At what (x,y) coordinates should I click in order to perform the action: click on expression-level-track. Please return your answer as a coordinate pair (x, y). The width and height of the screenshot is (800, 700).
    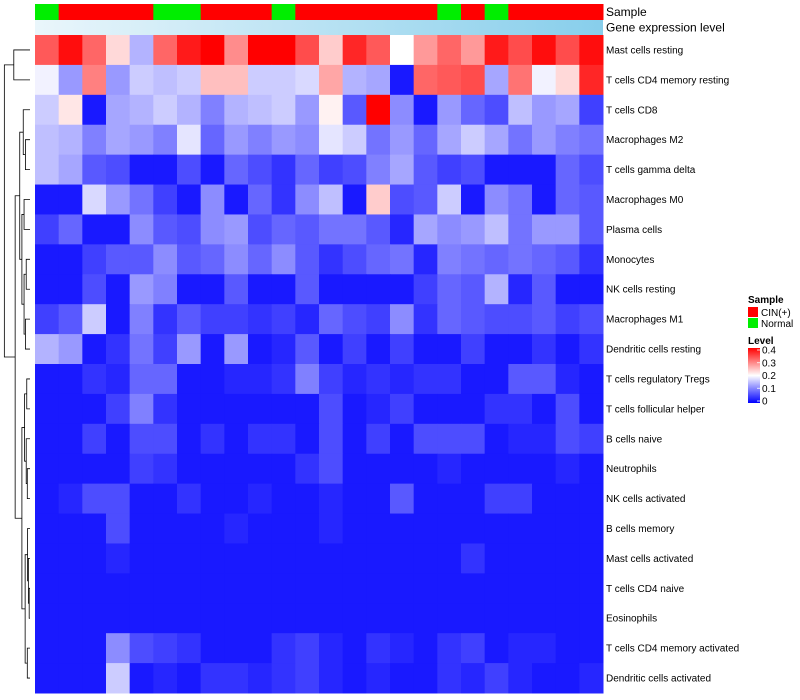
    Looking at the image, I should click on (319, 27).